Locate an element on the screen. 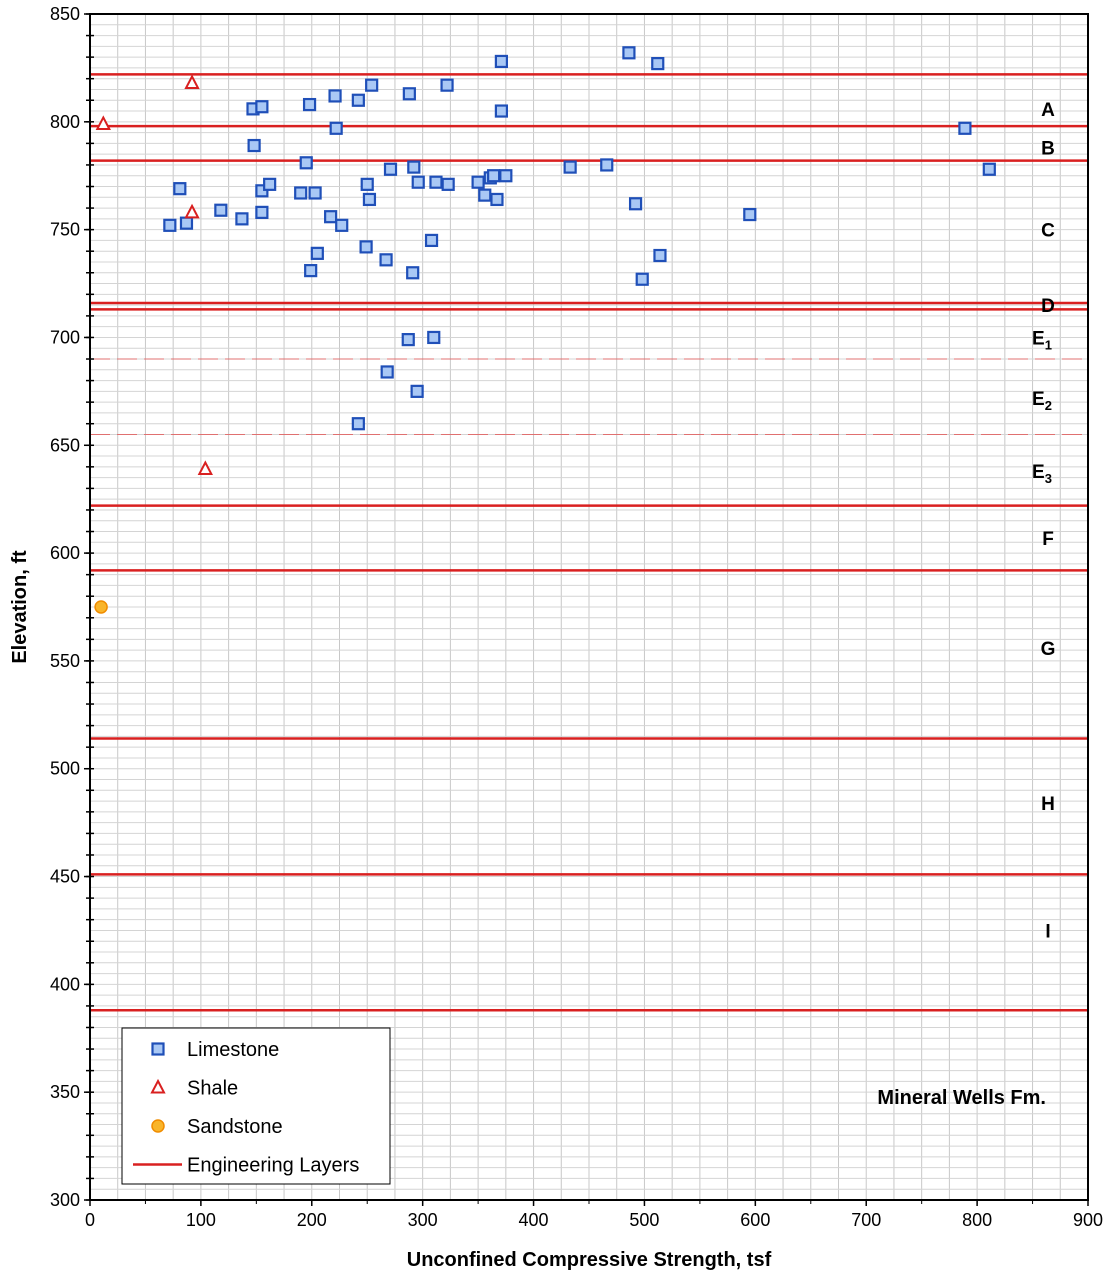 This screenshot has width=1112, height=1276. y-tick-label: 600 is located at coordinates (65, 553).